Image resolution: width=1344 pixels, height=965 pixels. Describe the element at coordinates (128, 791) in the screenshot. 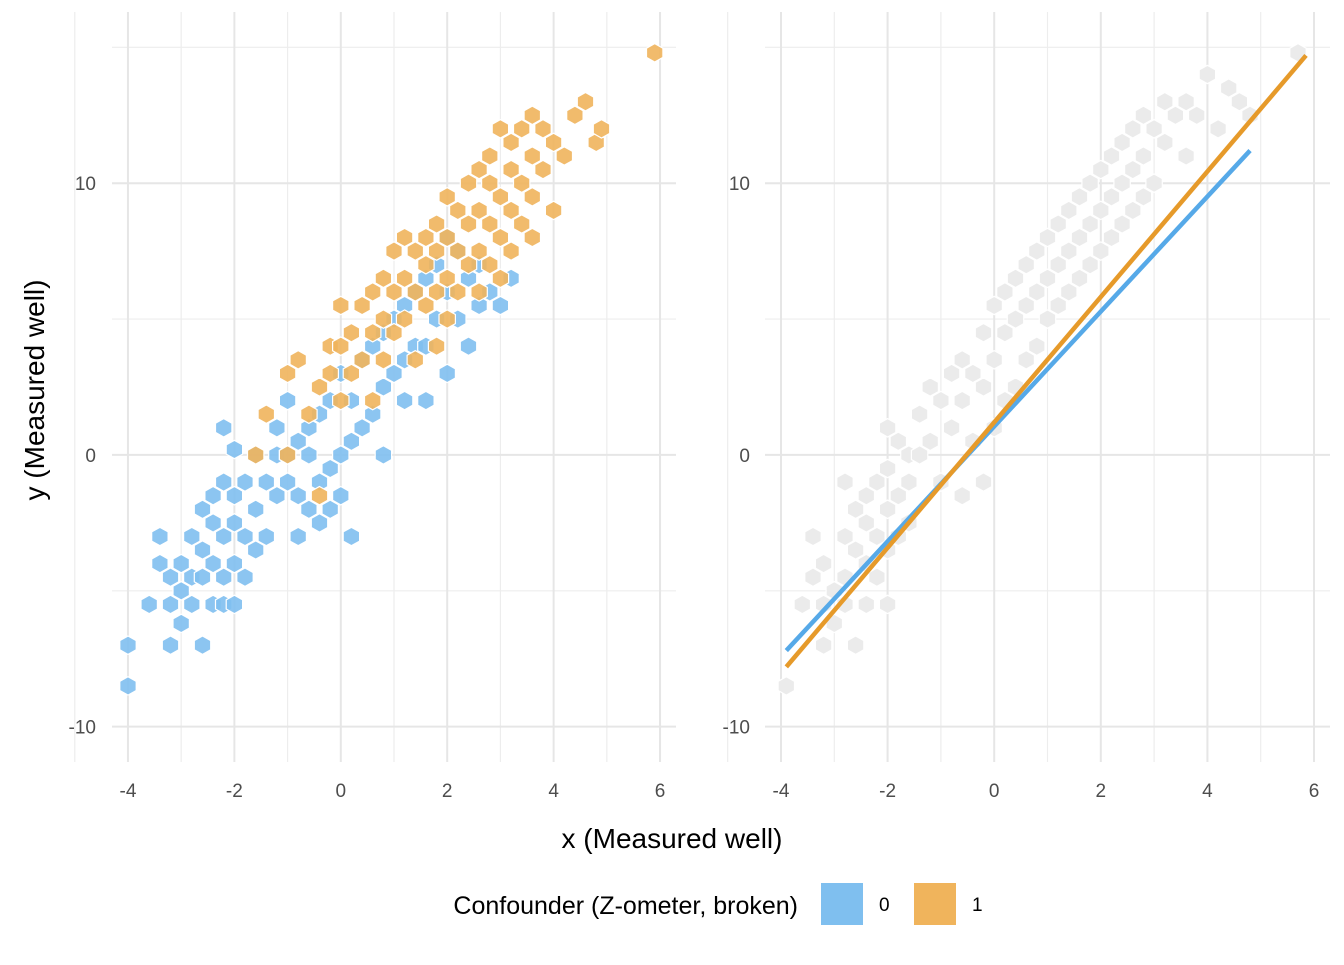

I see `x-tick-label: -4` at that location.